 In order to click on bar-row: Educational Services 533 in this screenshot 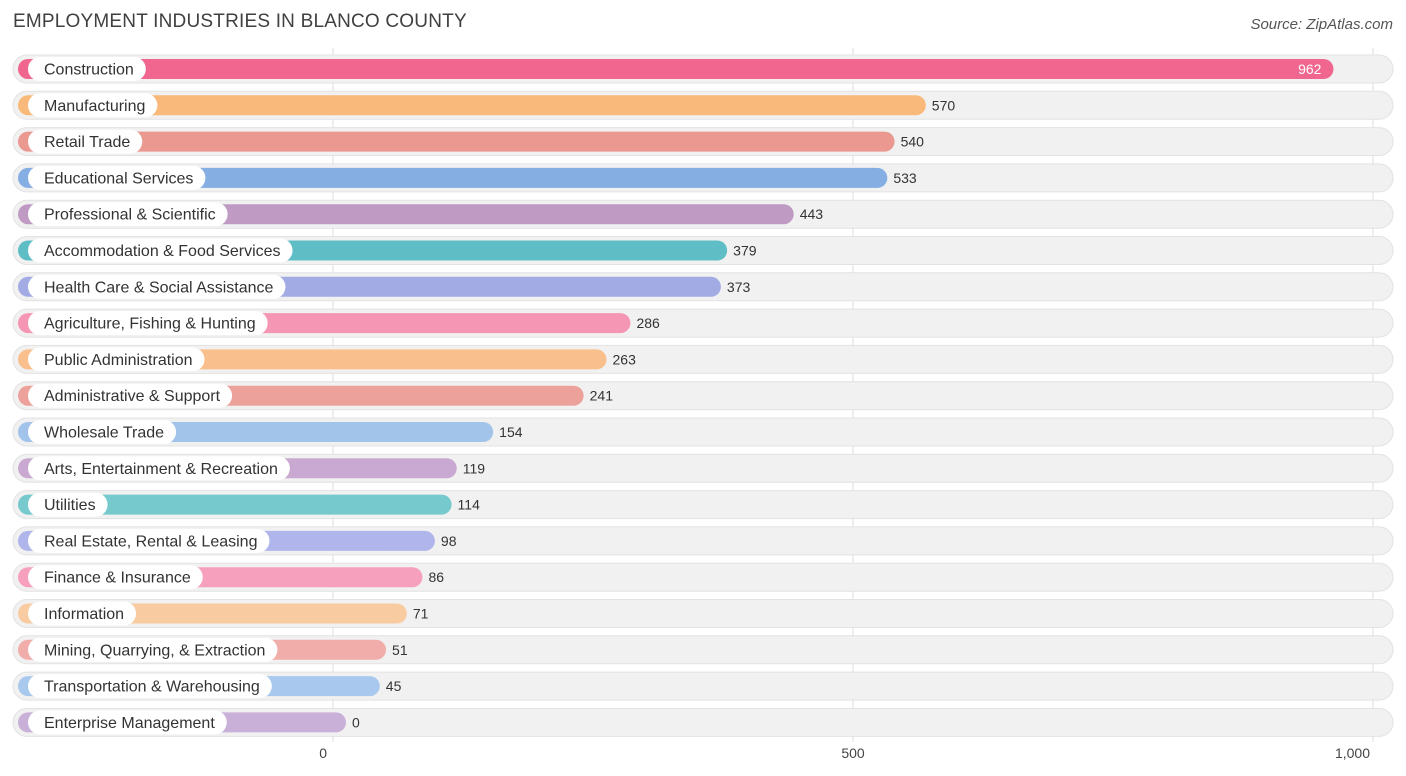, I will do `click(703, 178)`.